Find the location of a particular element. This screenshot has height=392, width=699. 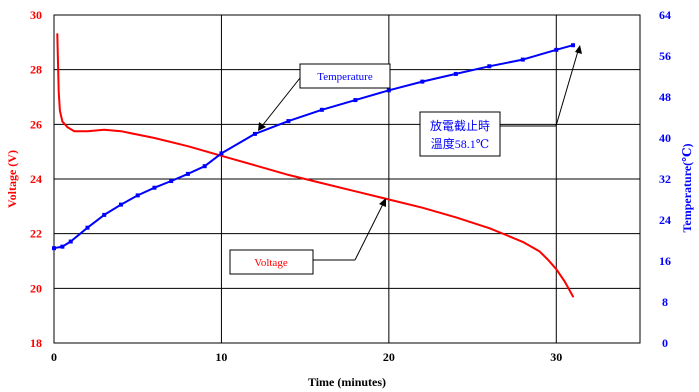

voltage-callout: Voltage is located at coordinates (307, 236).